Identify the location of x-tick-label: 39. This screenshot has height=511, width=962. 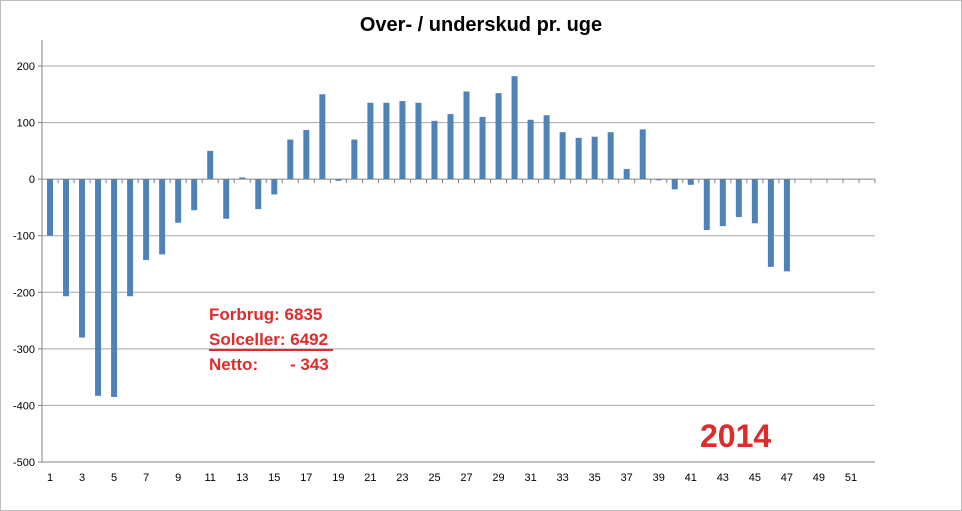
(659, 478).